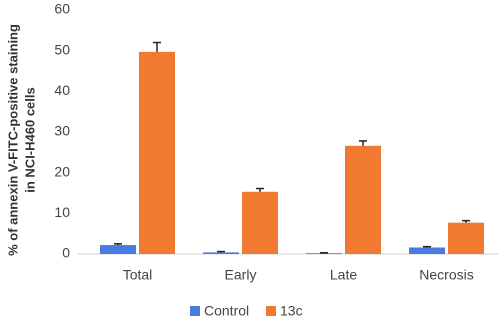 Image resolution: width=500 pixels, height=326 pixels. I want to click on legend-label: Control, so click(226, 311).